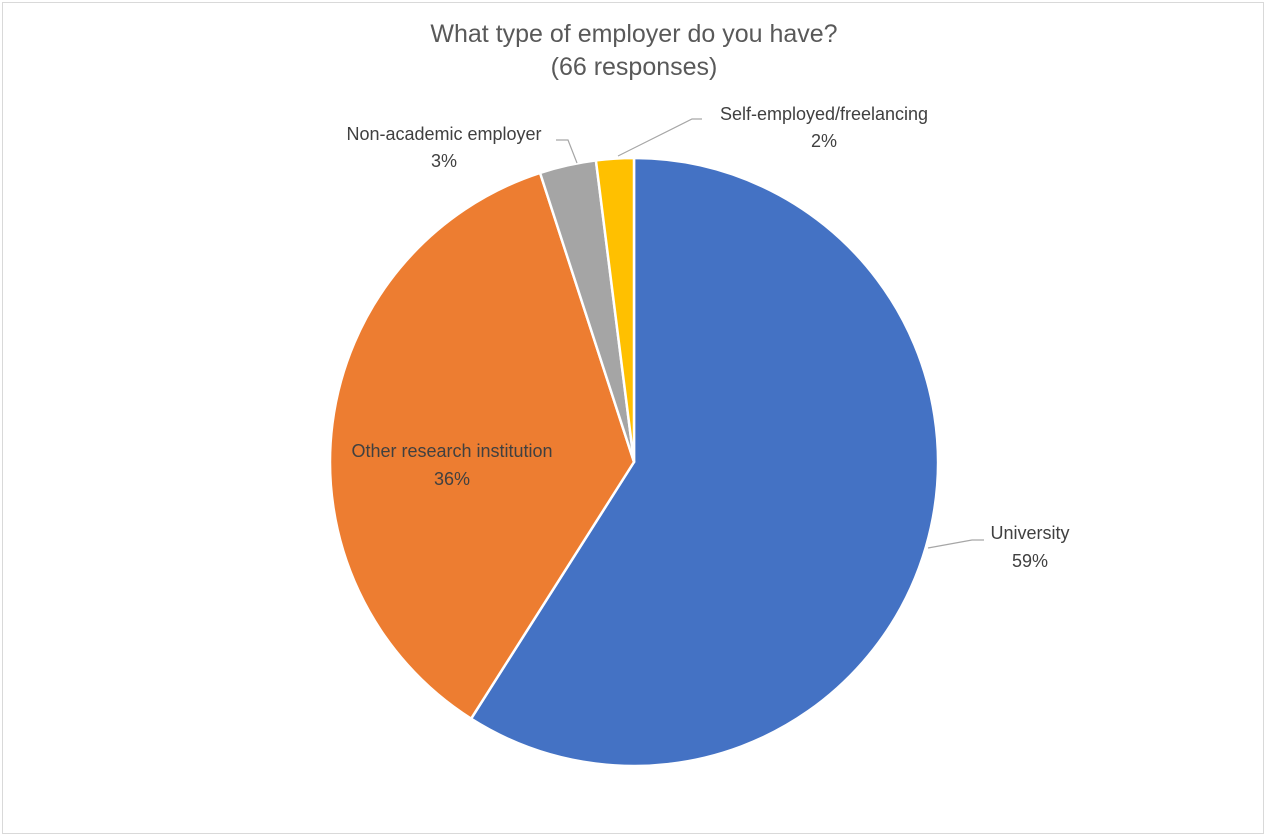 The image size is (1268, 838). What do you see at coordinates (451, 451) in the screenshot?
I see `data-label-category-other-research-institution: Other research institution` at bounding box center [451, 451].